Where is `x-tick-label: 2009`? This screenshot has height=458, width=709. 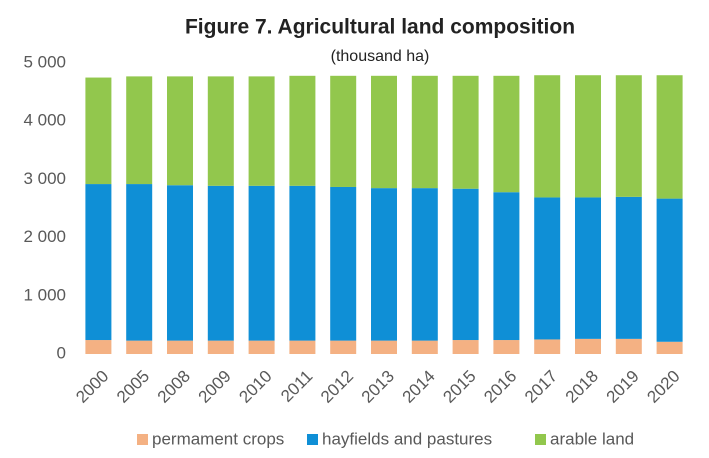 x-tick-label: 2009 is located at coordinates (215, 387).